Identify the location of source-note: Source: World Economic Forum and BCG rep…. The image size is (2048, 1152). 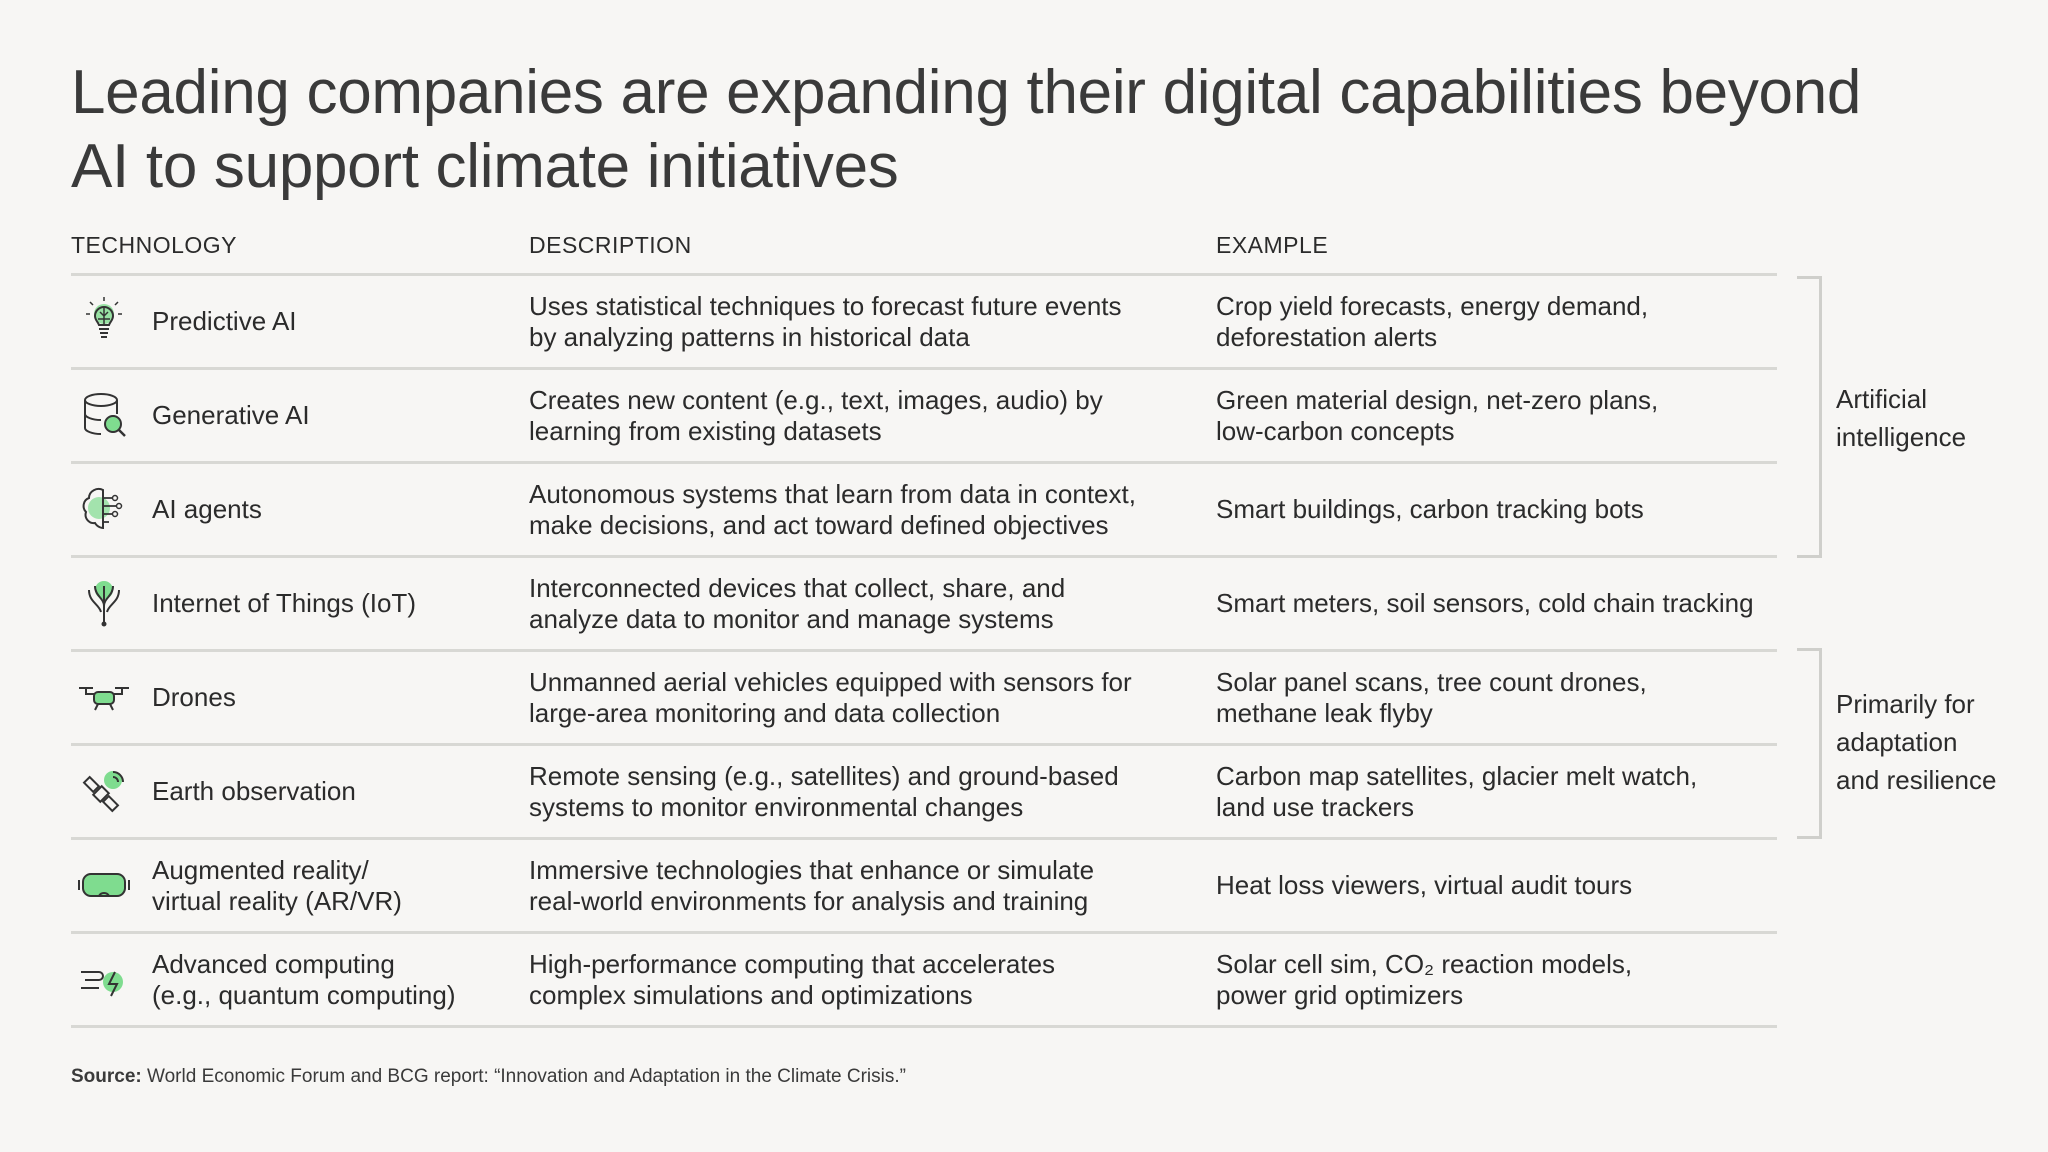
(488, 1077).